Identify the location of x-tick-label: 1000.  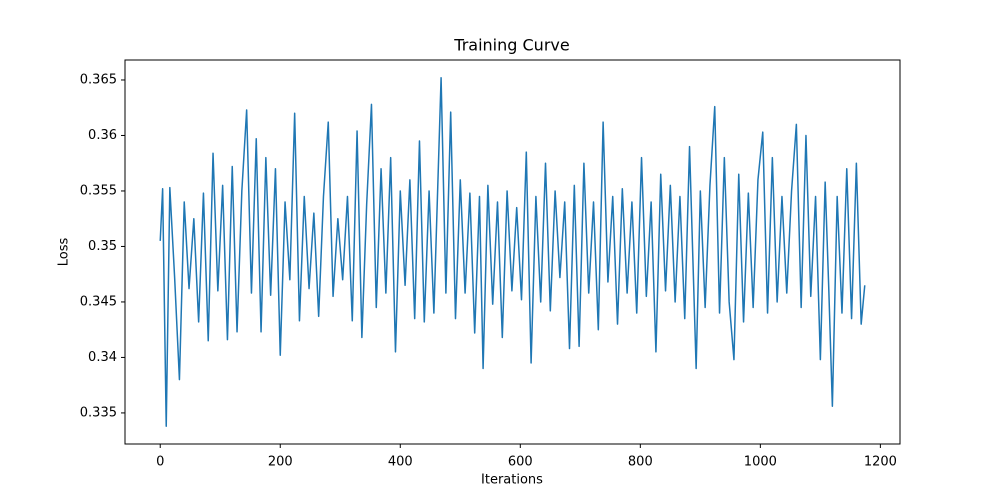
(760, 462).